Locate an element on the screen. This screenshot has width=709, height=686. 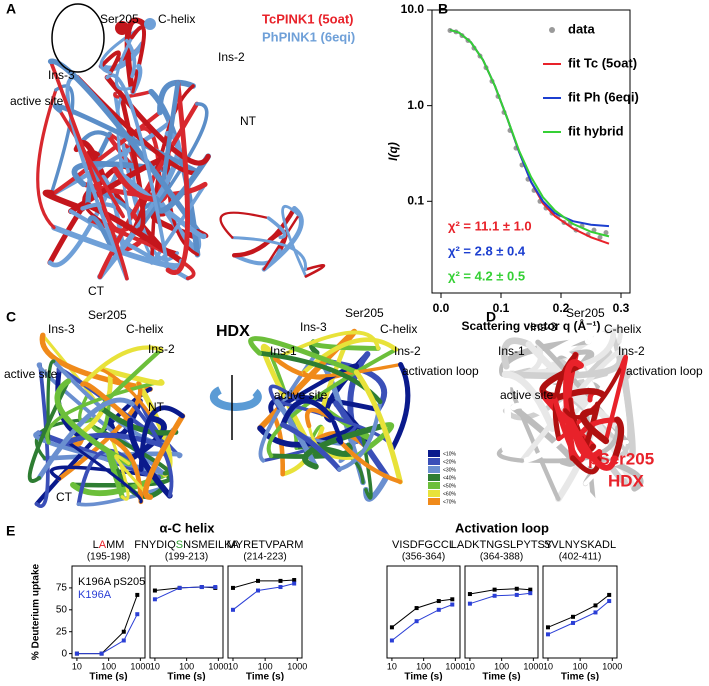
scale-label: <20% is located at coordinates (449, 462).